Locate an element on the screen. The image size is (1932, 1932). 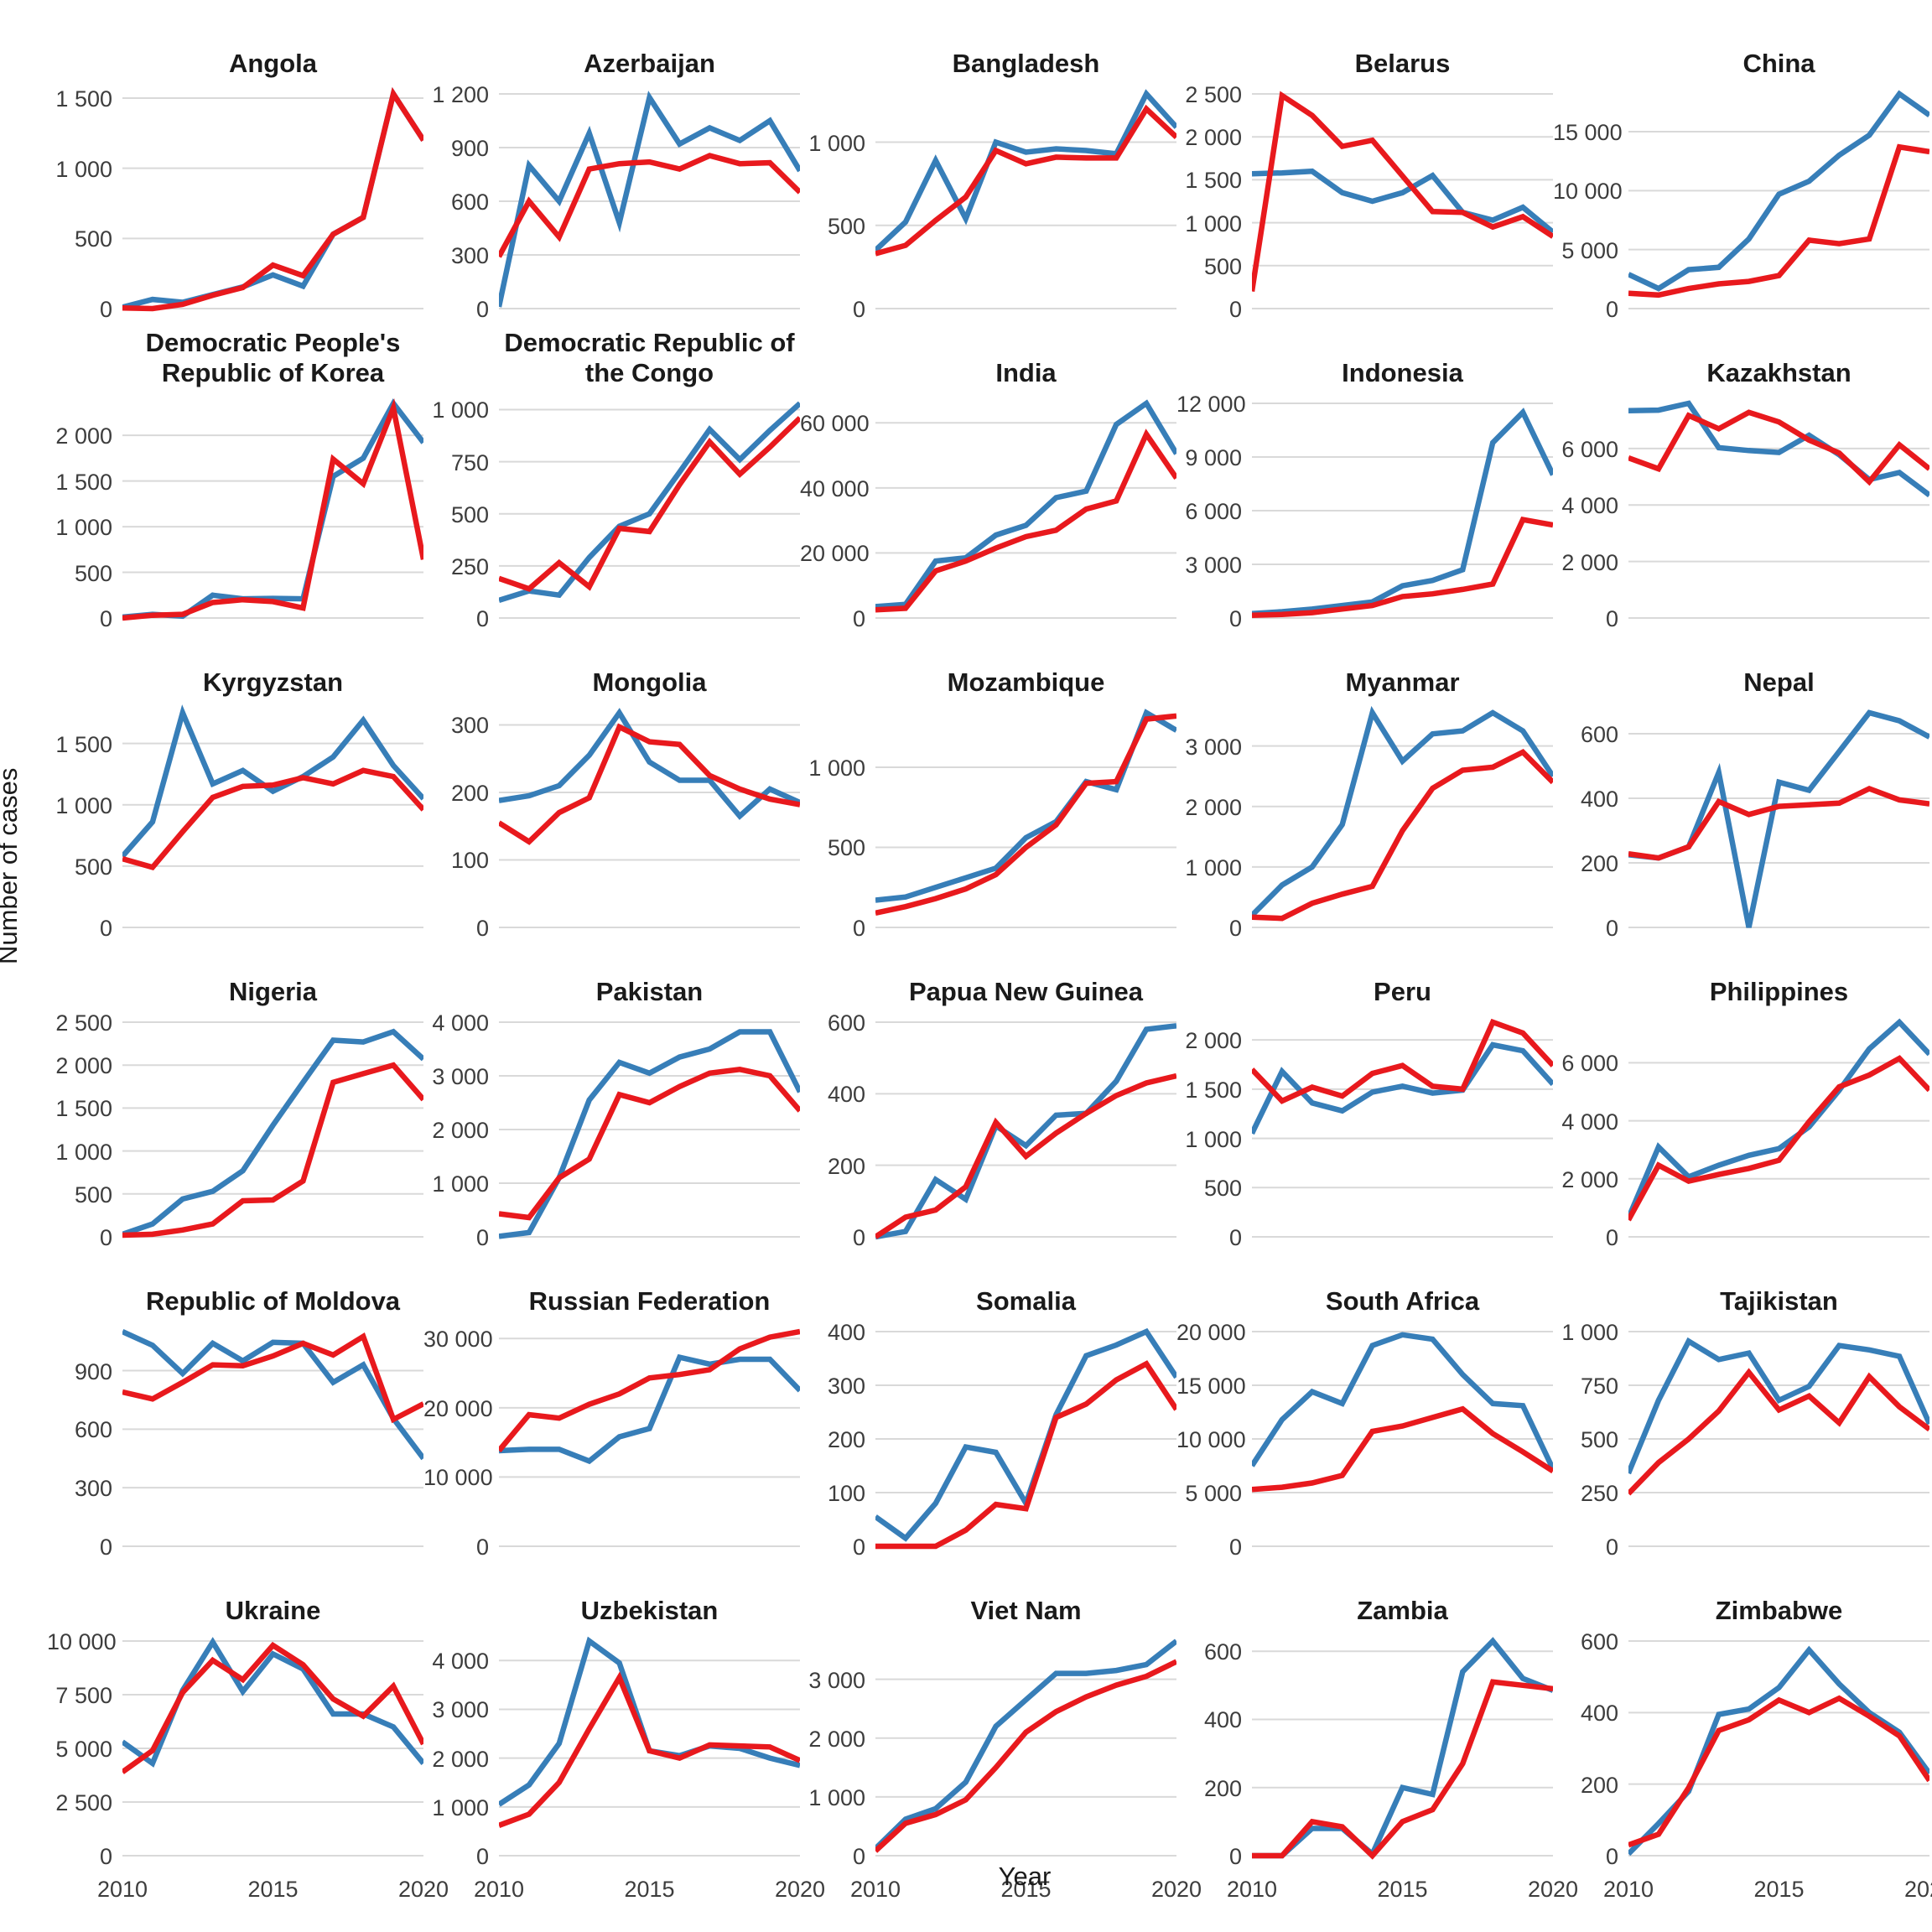
facet-title: Zambia is located at coordinates (1402, 1610).